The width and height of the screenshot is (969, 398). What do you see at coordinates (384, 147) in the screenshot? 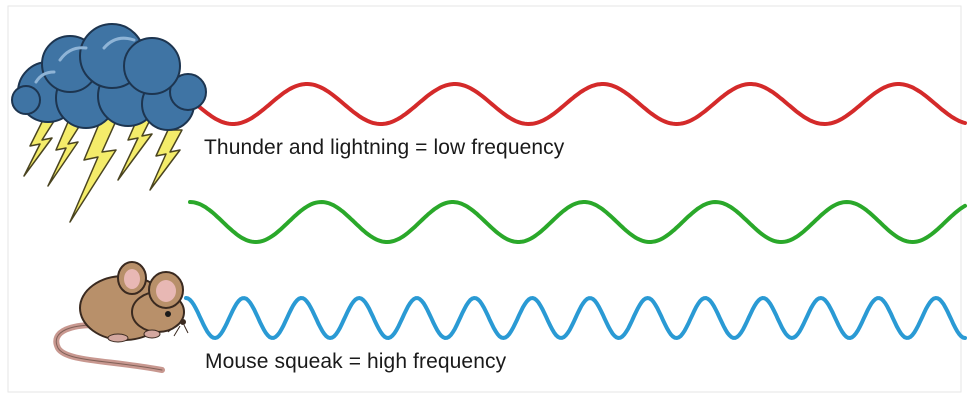
I see `low-frequency-caption: Thunder and lightning = low frequency` at bounding box center [384, 147].